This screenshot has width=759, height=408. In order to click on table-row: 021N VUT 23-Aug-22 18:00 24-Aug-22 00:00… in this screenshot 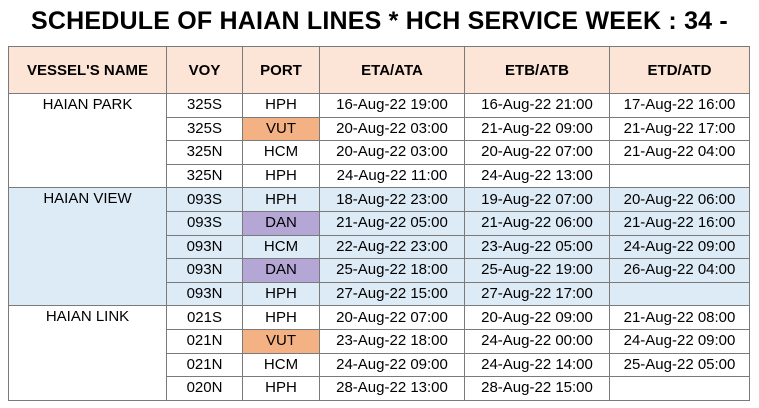, I will do `click(379, 341)`.